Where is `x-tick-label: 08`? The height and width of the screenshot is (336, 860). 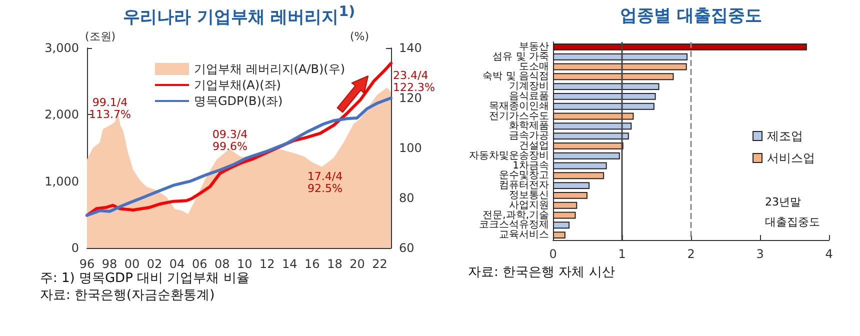
x-tick-label: 08 is located at coordinates (222, 264).